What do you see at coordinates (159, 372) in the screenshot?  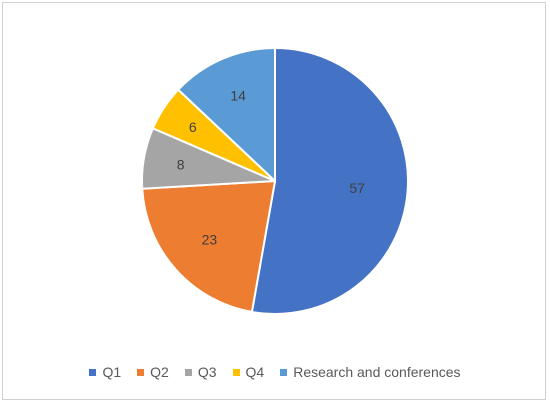 I see `legend-label: Q2` at bounding box center [159, 372].